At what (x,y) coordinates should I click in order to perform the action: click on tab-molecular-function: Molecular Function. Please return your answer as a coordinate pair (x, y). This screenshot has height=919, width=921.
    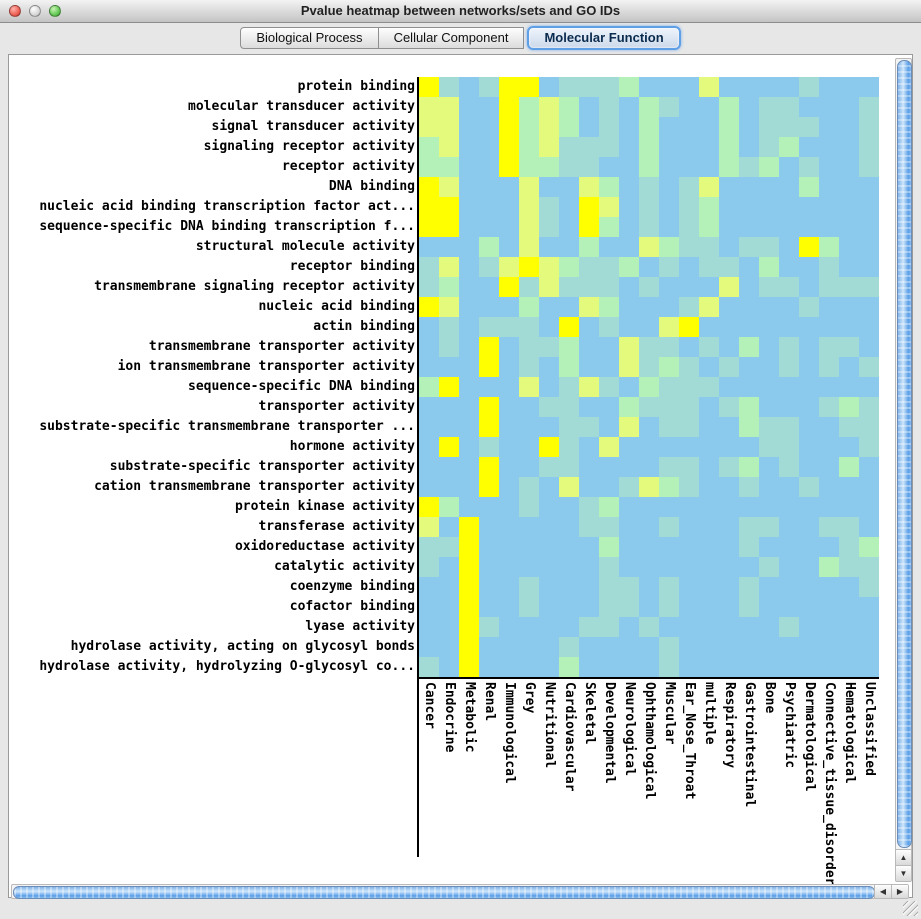
    Looking at the image, I should click on (604, 37).